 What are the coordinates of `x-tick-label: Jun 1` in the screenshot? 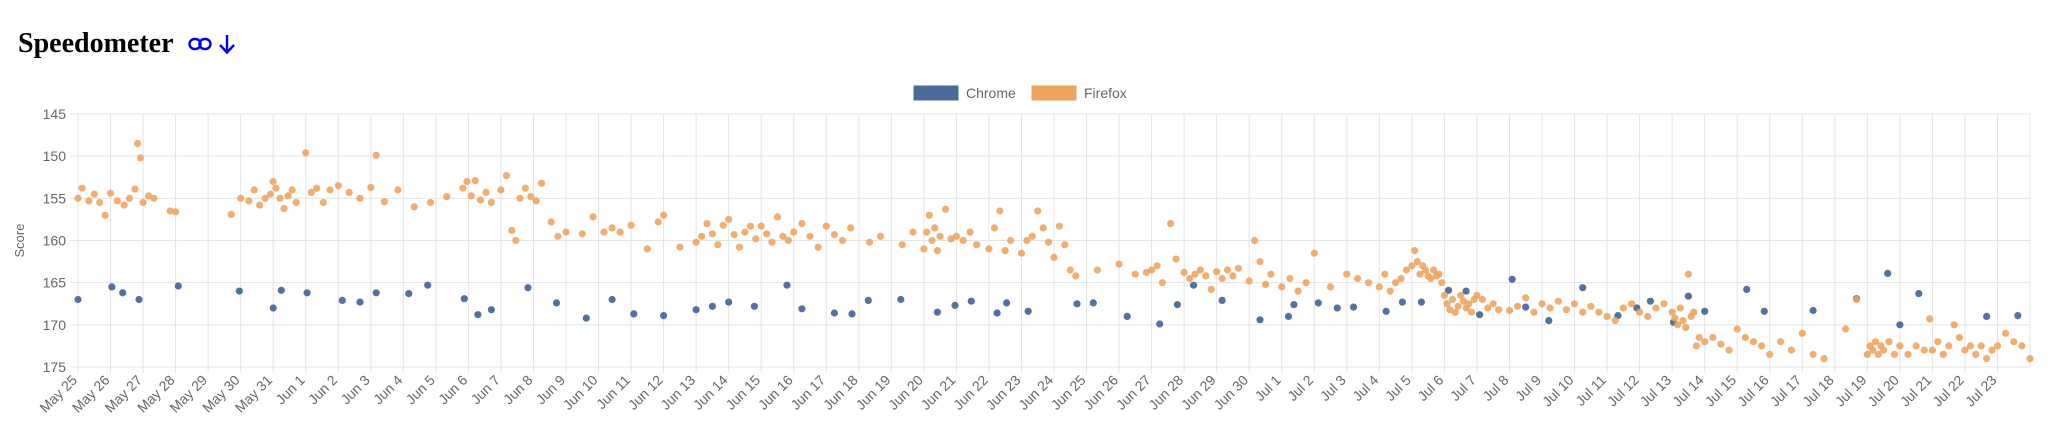 It's located at (290, 390).